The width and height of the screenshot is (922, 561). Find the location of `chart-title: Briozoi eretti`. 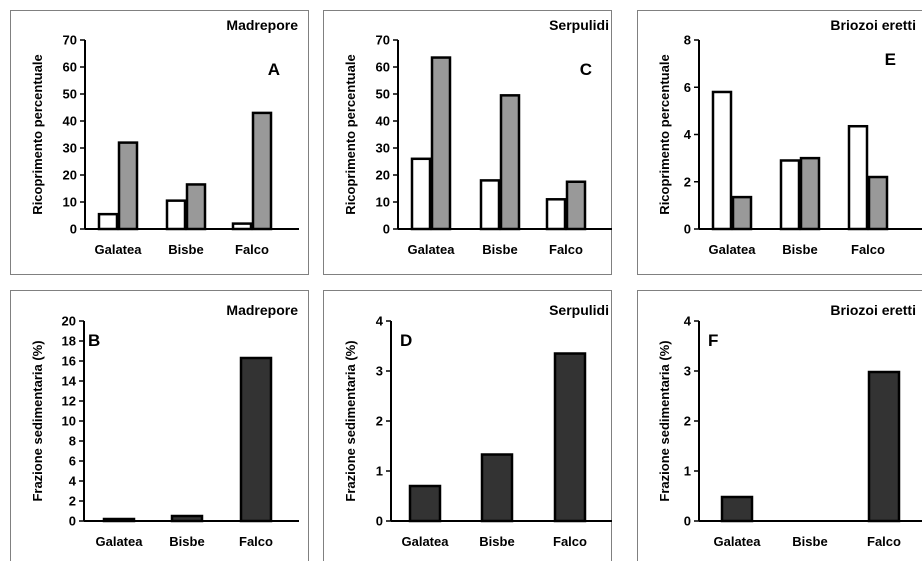

chart-title: Briozoi eretti is located at coordinates (873, 25).